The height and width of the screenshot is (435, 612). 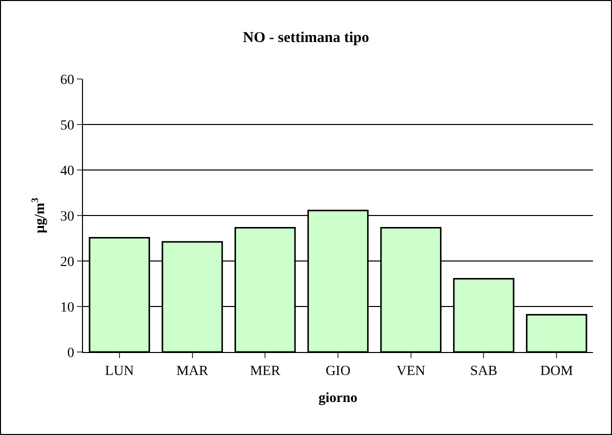 What do you see at coordinates (411, 371) in the screenshot?
I see `x-tick-label: VEN` at bounding box center [411, 371].